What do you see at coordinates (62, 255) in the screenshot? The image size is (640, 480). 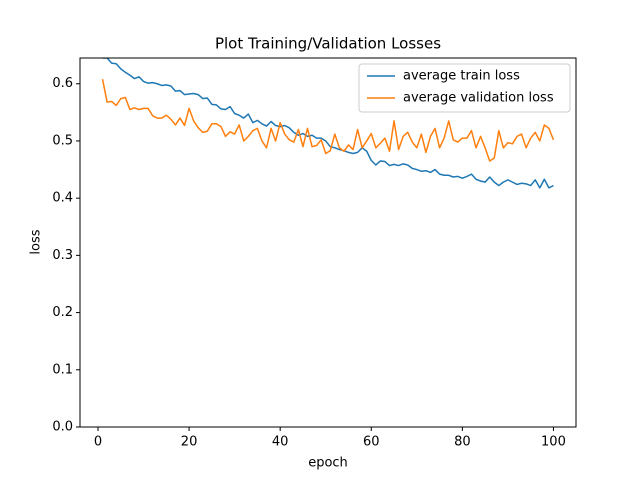 I see `y-tick-label: 0.3` at bounding box center [62, 255].